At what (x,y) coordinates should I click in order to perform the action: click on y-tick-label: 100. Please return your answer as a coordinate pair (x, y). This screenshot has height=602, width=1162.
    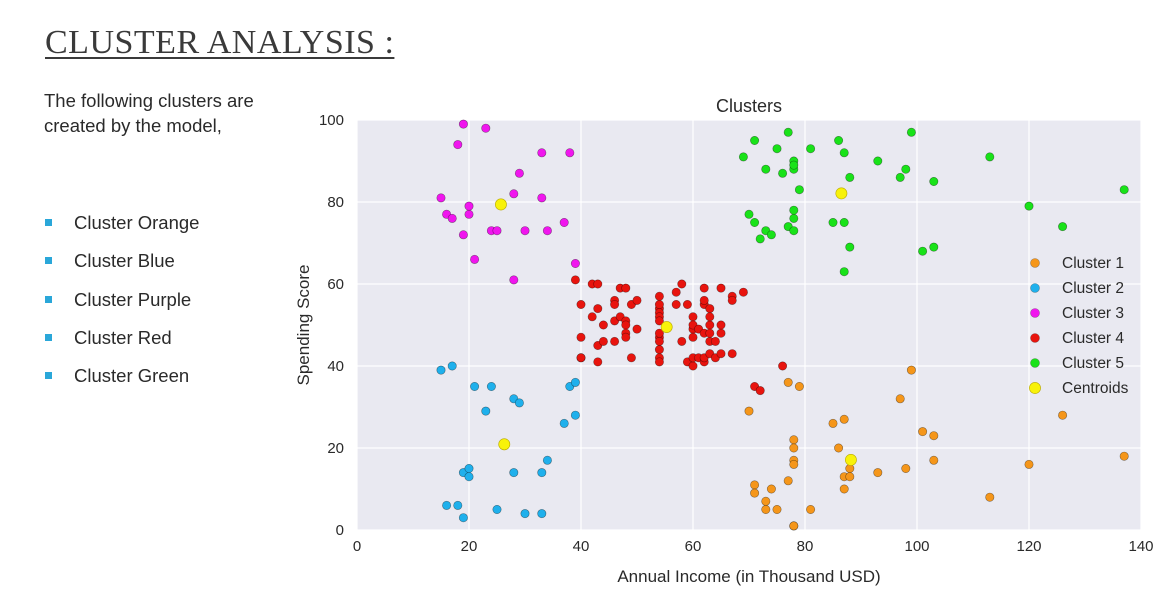
    Looking at the image, I should click on (331, 120).